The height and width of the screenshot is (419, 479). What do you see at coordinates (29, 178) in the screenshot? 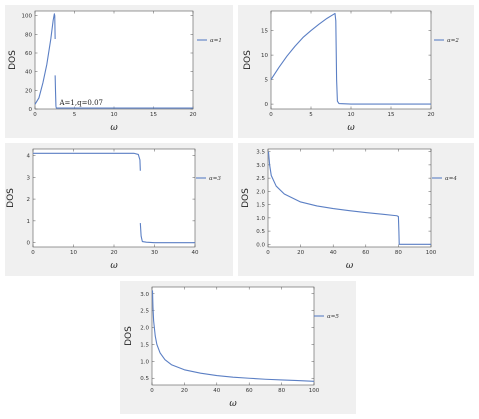
I see `y-tick-label: 3` at bounding box center [29, 178].